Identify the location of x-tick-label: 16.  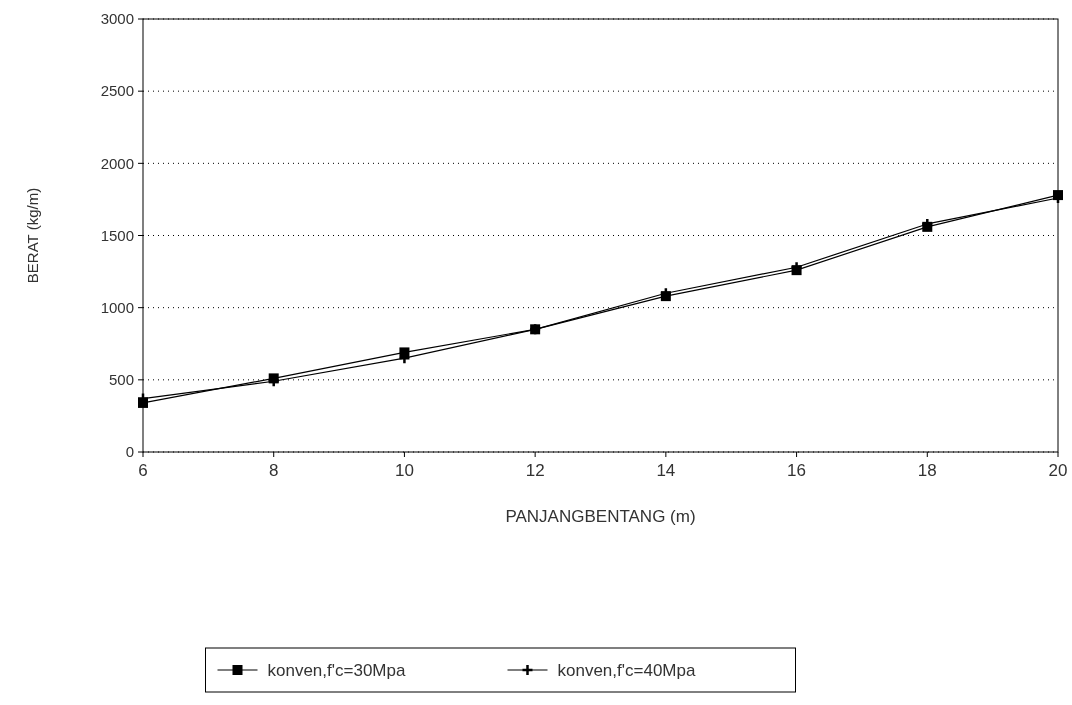
(797, 470).